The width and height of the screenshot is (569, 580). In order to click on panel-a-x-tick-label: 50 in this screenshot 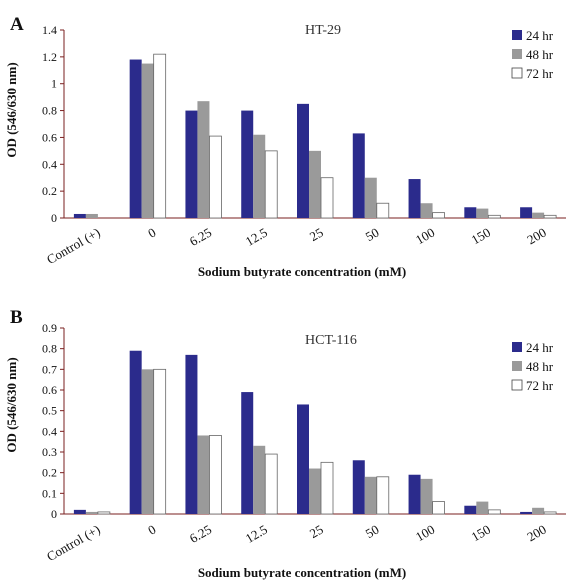, I will do `click(372, 234)`.